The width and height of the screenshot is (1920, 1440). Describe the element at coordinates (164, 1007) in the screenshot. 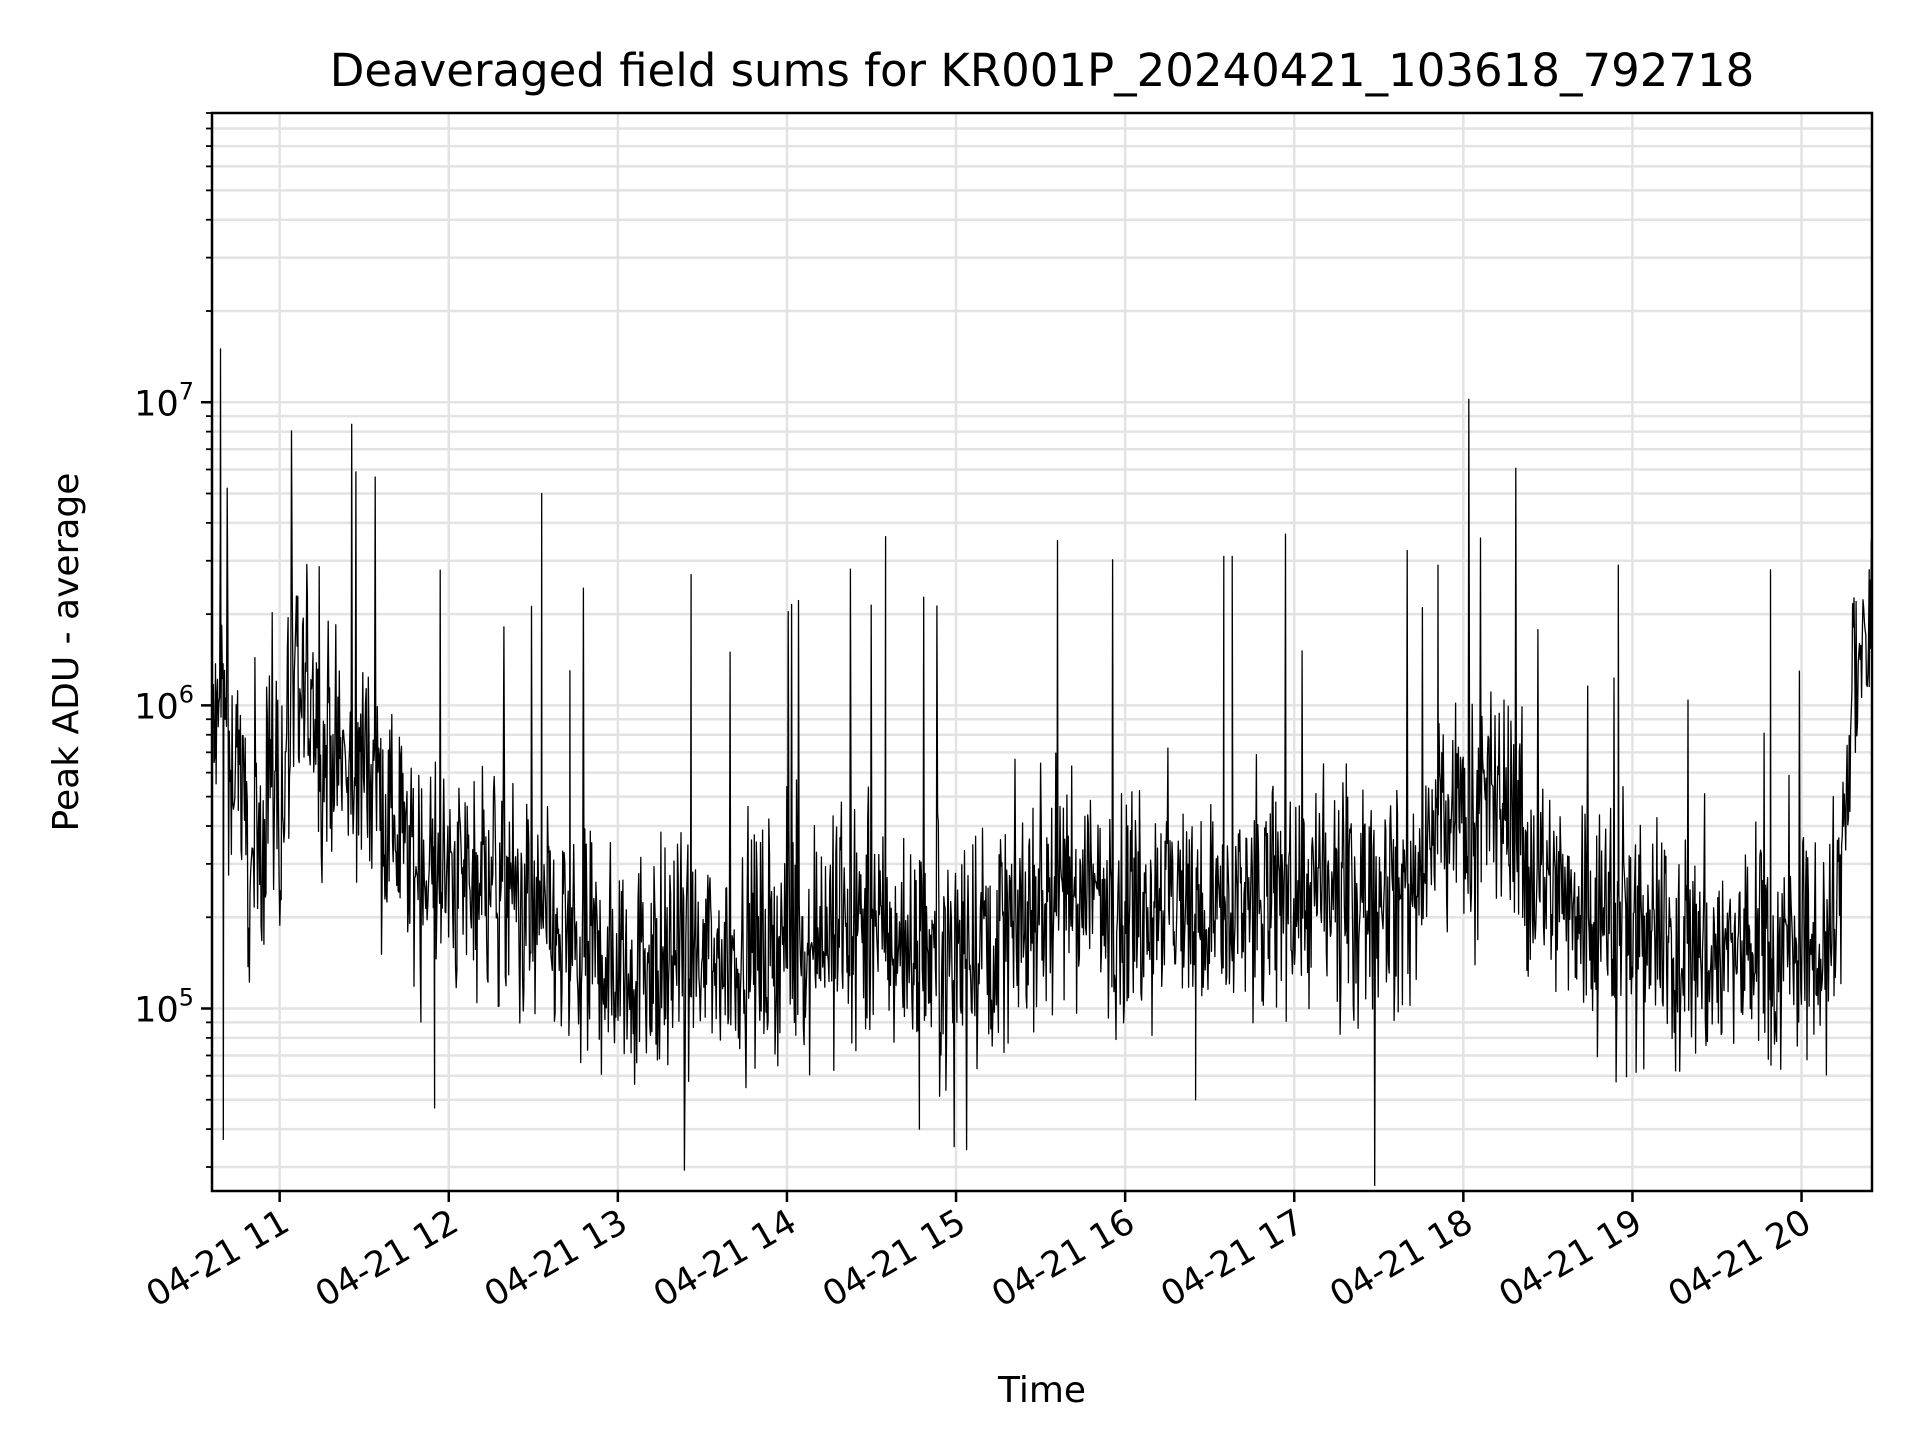

I see `y-tick-label: 10⁵` at that location.